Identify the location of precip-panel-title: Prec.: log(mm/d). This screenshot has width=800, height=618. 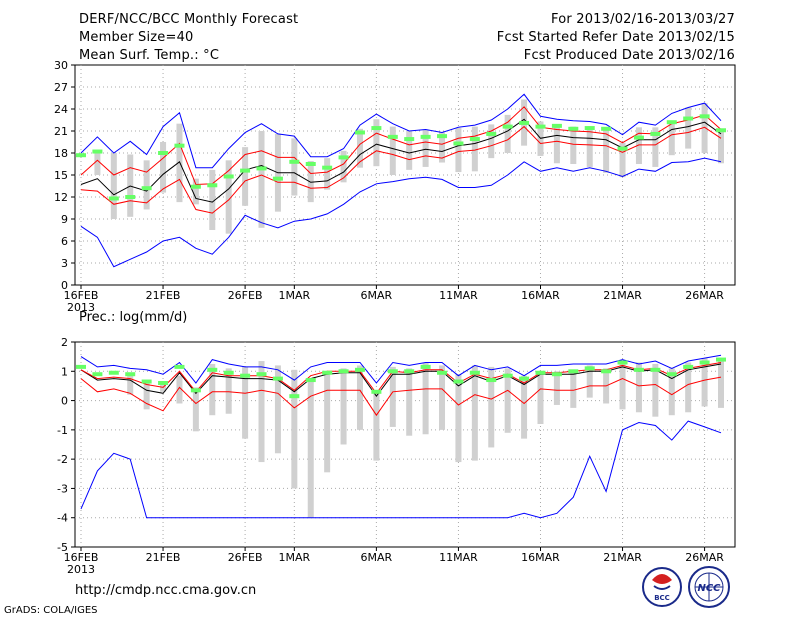
(133, 317).